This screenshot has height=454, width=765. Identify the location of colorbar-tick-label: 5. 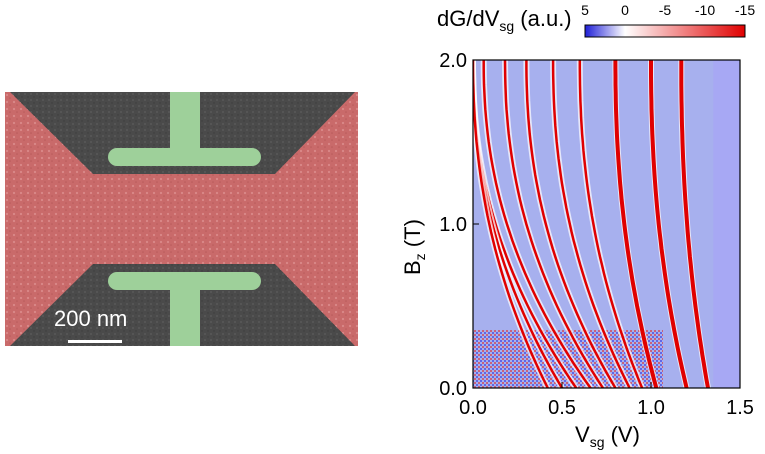
(585, 10).